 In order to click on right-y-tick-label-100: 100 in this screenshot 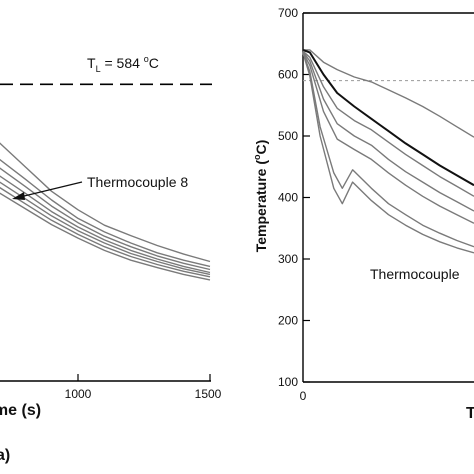, I will do `click(288, 382)`.